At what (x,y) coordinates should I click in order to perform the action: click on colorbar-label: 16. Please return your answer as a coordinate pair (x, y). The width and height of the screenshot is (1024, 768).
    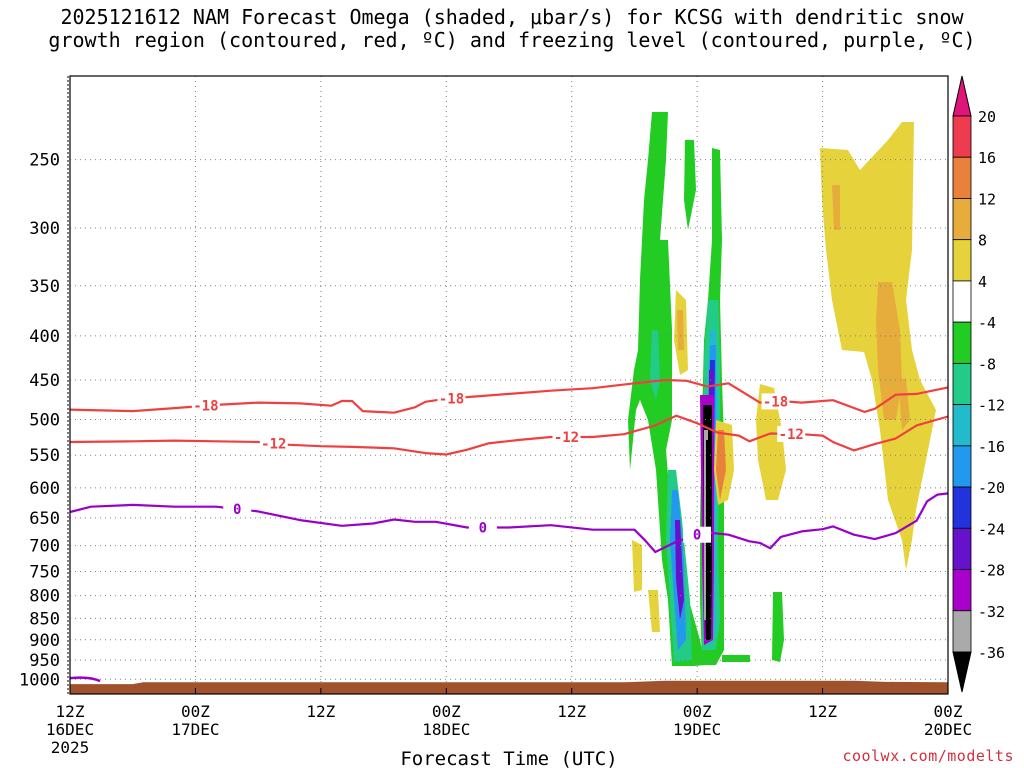
    Looking at the image, I should click on (987, 158).